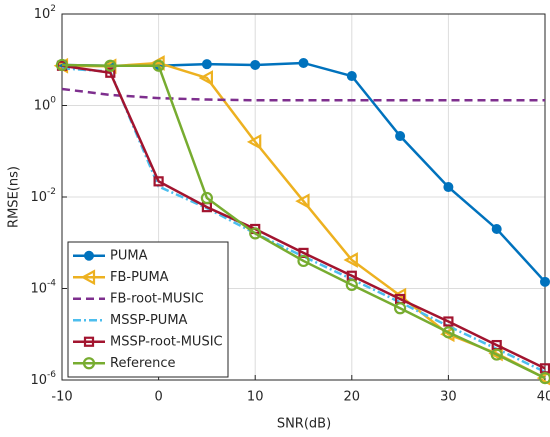 This screenshot has width=550, height=437. What do you see at coordinates (139, 277) in the screenshot?
I see `legend-label: FB-PUMA` at bounding box center [139, 277].